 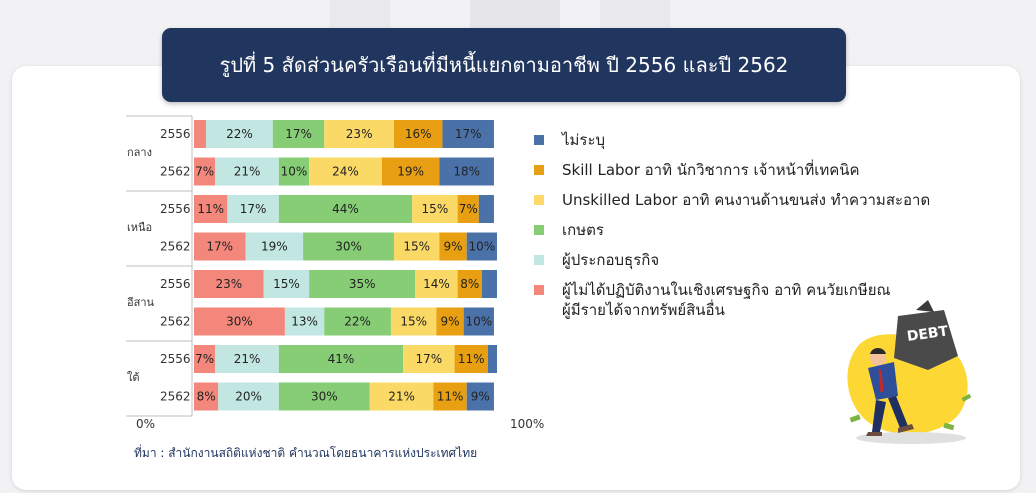 I want to click on group-label: เหนือ, so click(x=139, y=227).